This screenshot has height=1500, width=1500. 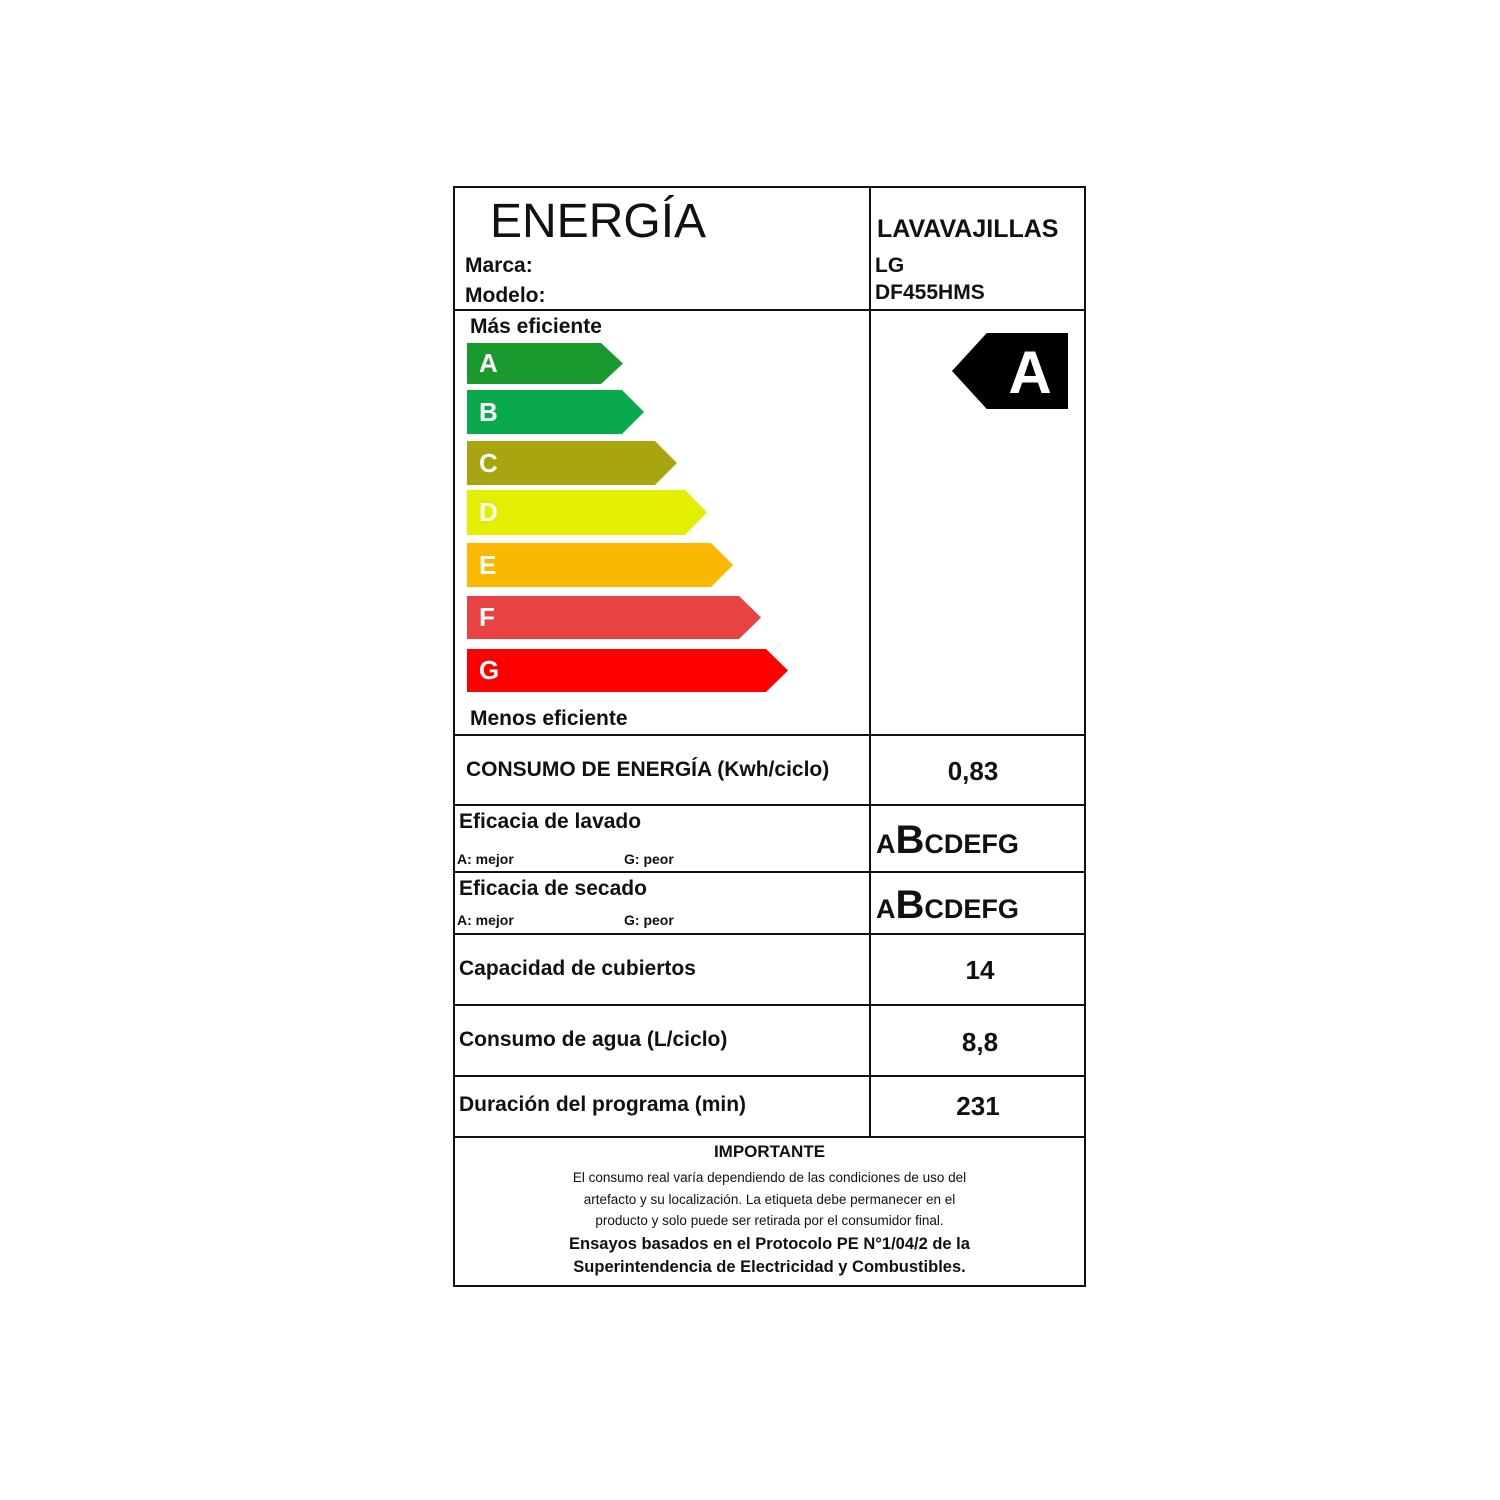 I want to click on label-title: ENERGÍA, so click(x=598, y=221).